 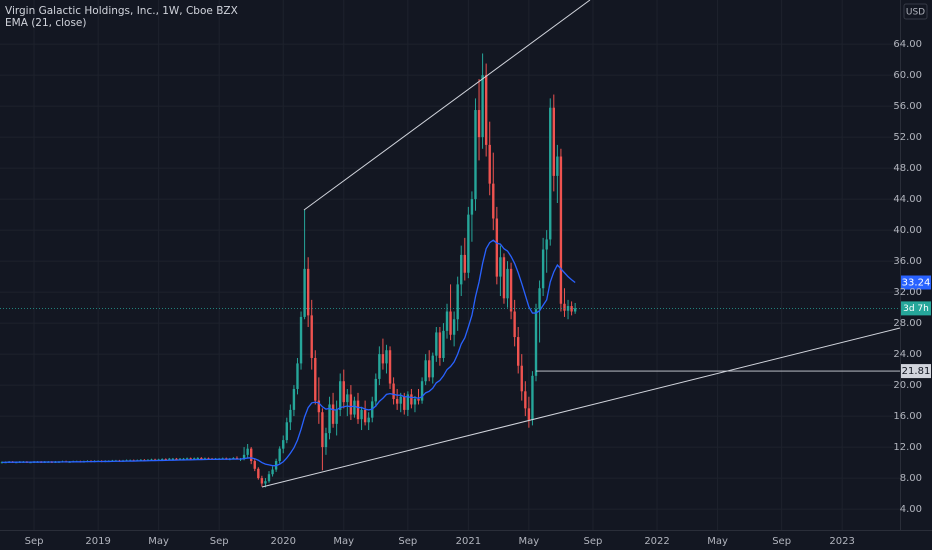 I want to click on x-tick-label: 2023, so click(x=841, y=541).